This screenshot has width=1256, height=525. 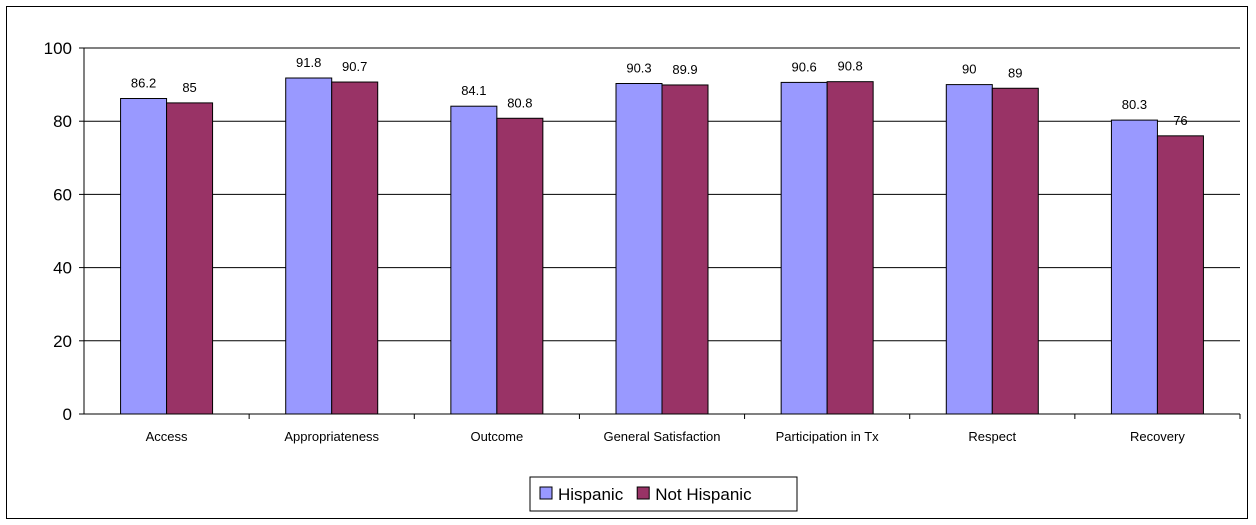 What do you see at coordinates (1134, 104) in the screenshot?
I see `data-label: 80.3` at bounding box center [1134, 104].